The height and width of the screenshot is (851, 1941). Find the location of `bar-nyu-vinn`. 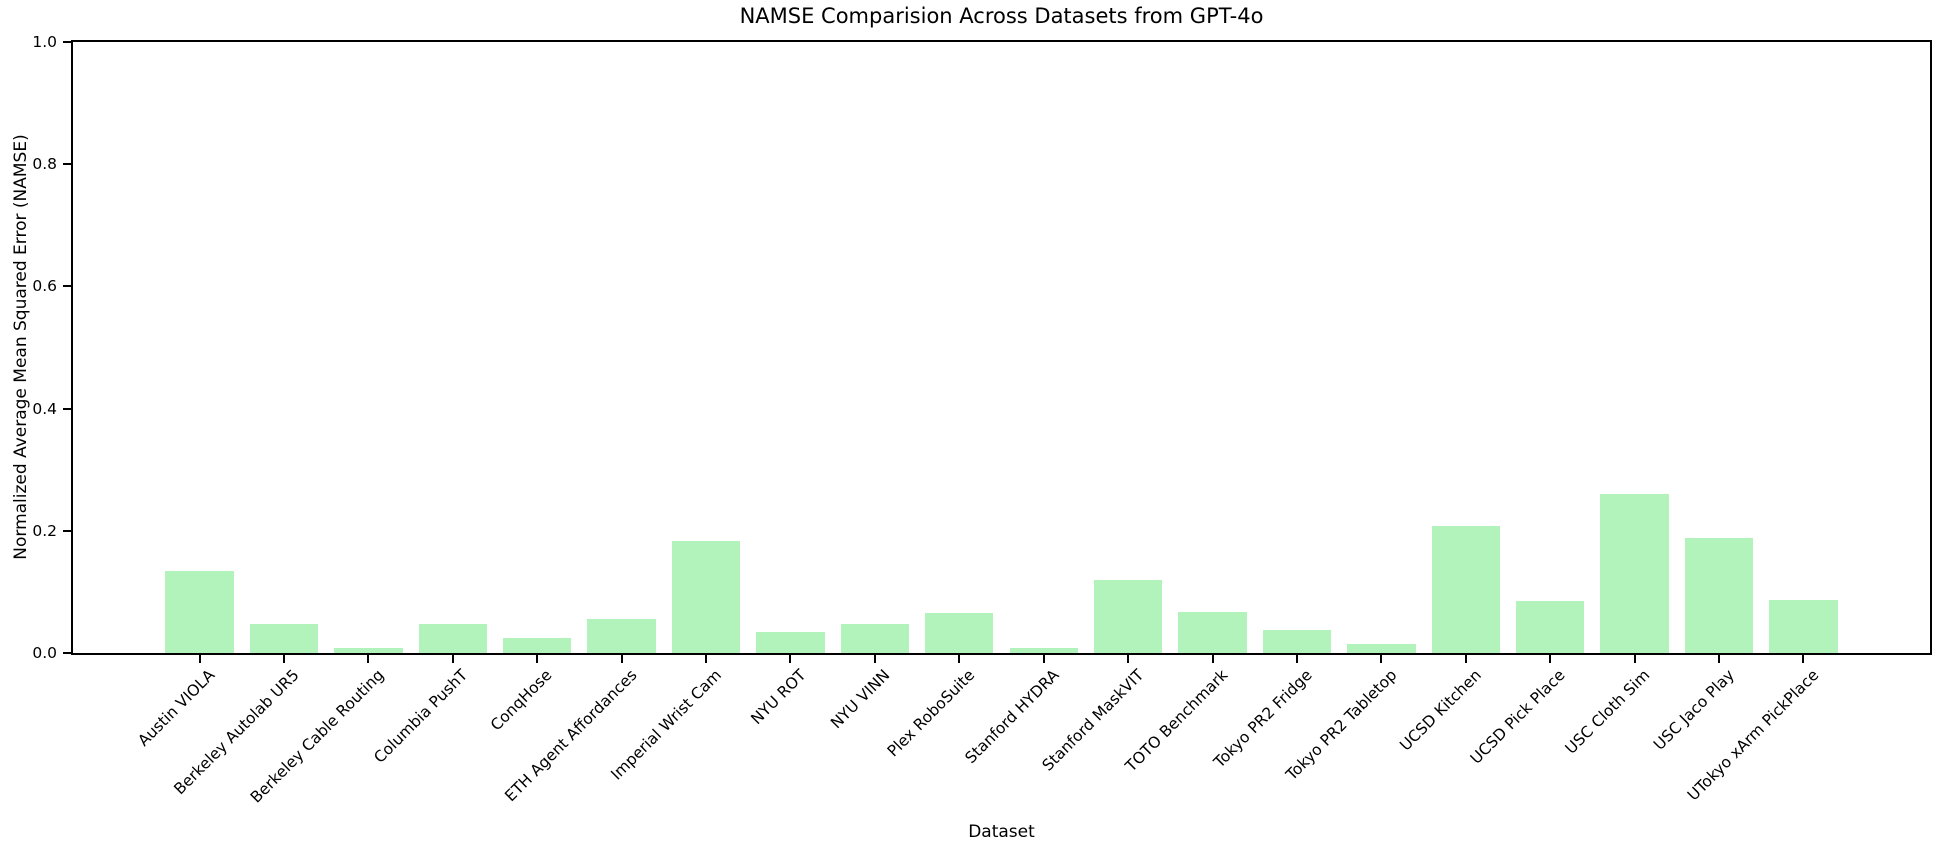

bar-nyu-vinn is located at coordinates (875, 638).